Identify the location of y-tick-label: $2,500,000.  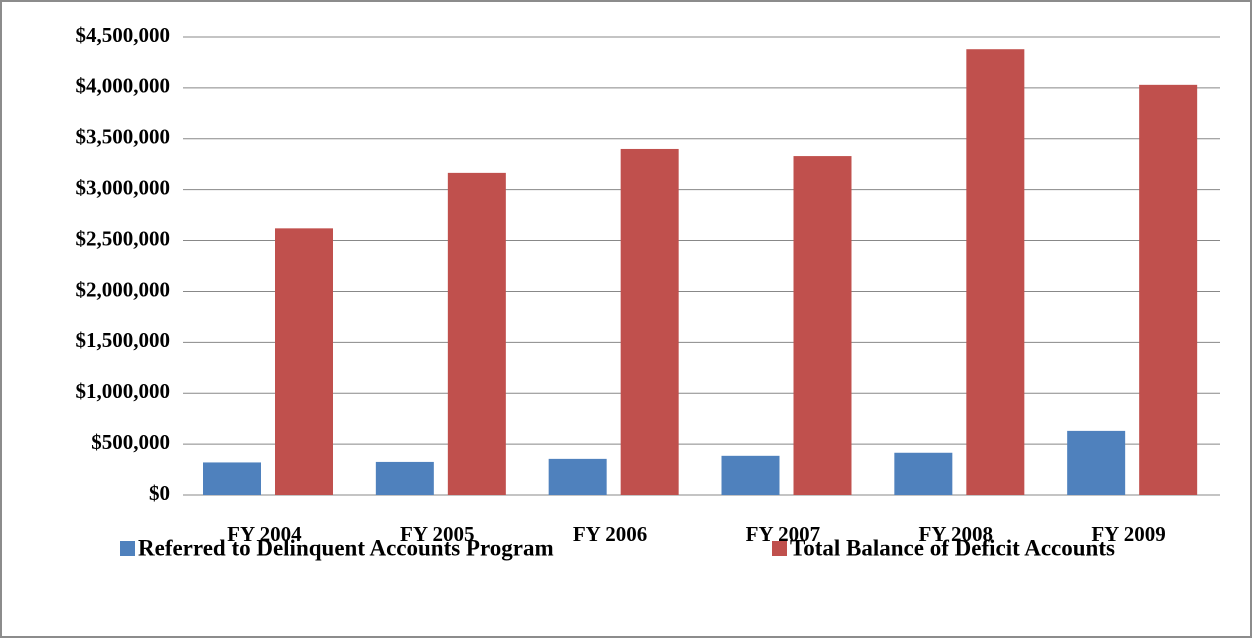
(123, 238).